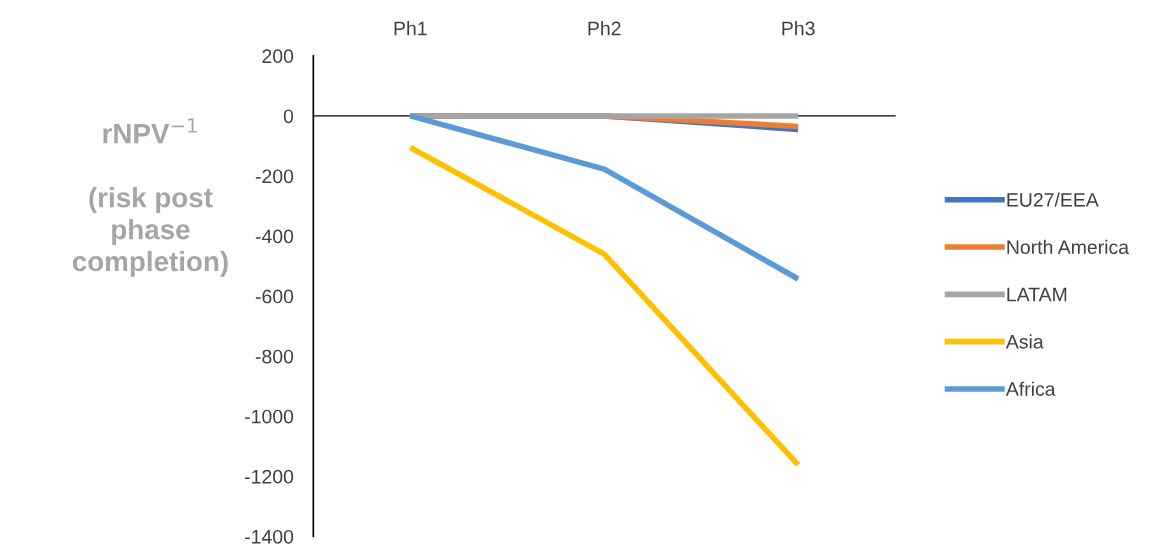  What do you see at coordinates (269, 476) in the screenshot?
I see `y-tick-label: -1200` at bounding box center [269, 476].